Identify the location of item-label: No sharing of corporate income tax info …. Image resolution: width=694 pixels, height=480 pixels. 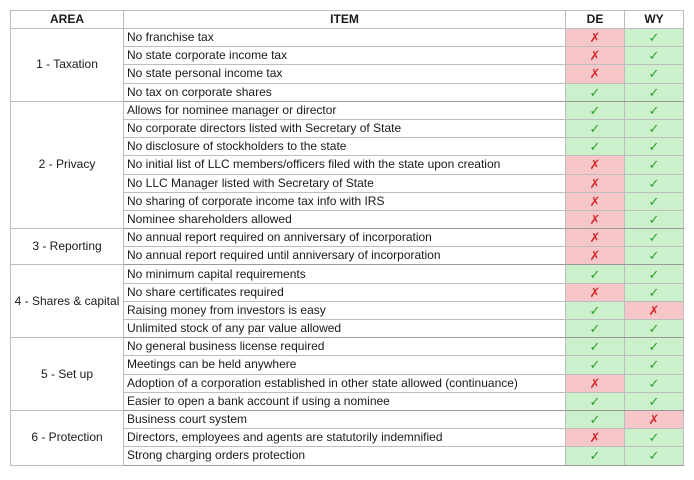
(344, 201).